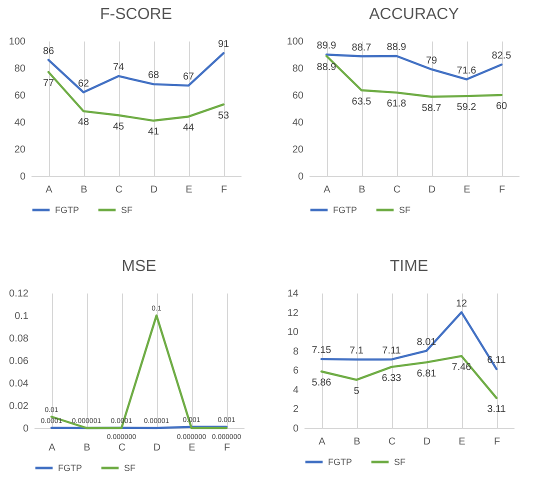  What do you see at coordinates (357, 351) in the screenshot?
I see `data-label: 7.1` at bounding box center [357, 351].